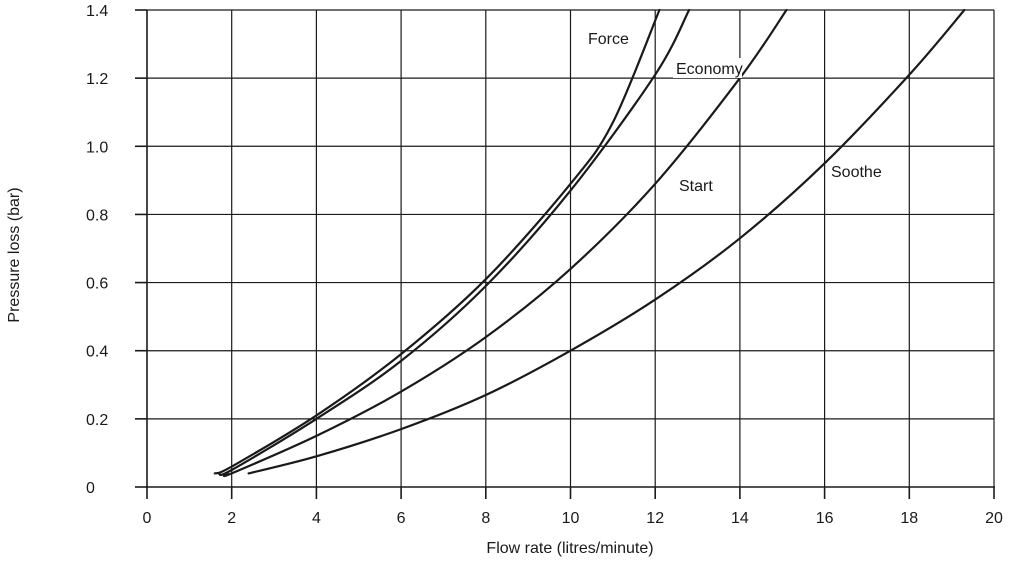 The image size is (1011, 561). Describe the element at coordinates (231, 518) in the screenshot. I see `x-tick-label-1: 2` at that location.